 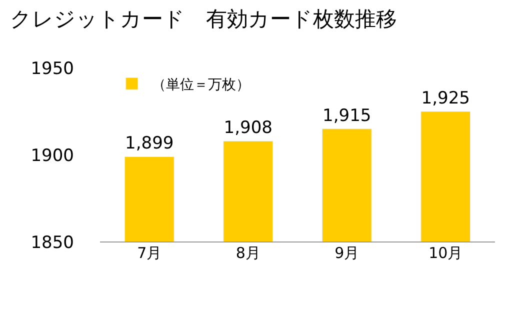 What do you see at coordinates (445, 98) in the screenshot?
I see `data-label: 1,925` at bounding box center [445, 98].